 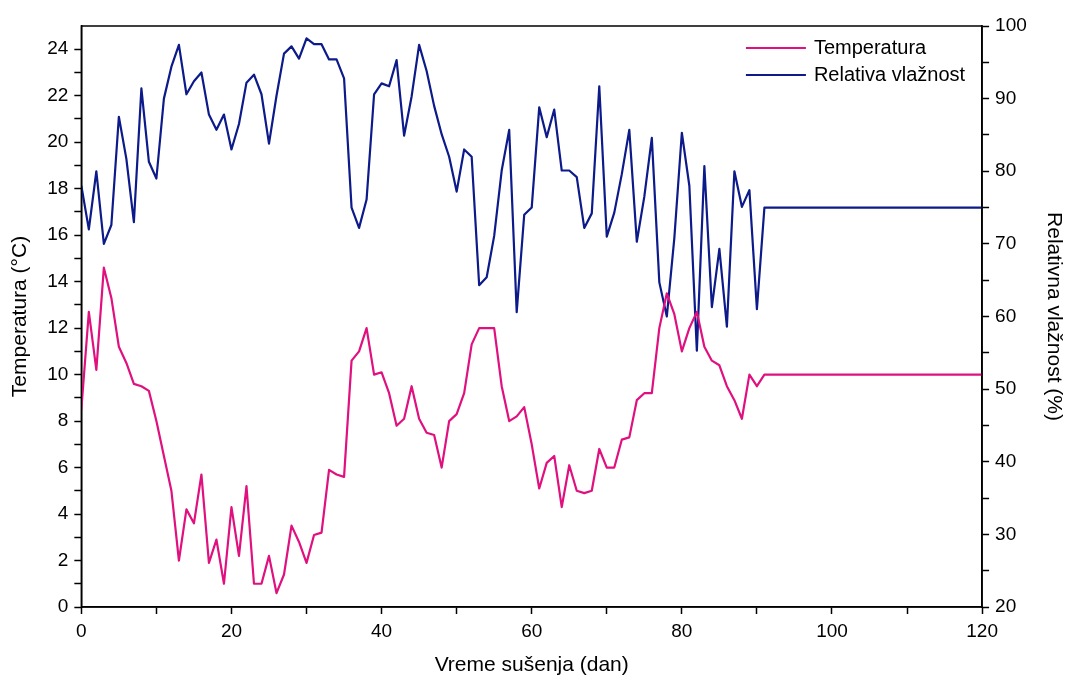 I want to click on y-tick-label: 22, so click(x=58, y=94).